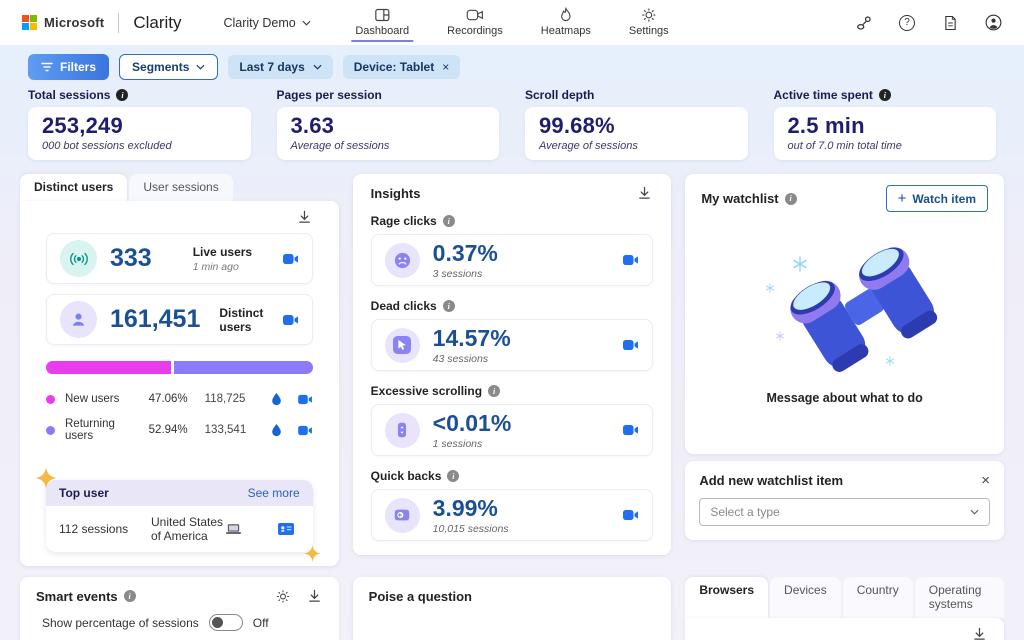 This screenshot has height=640, width=1024. I want to click on smart-events-title: Smart events, so click(77, 596).